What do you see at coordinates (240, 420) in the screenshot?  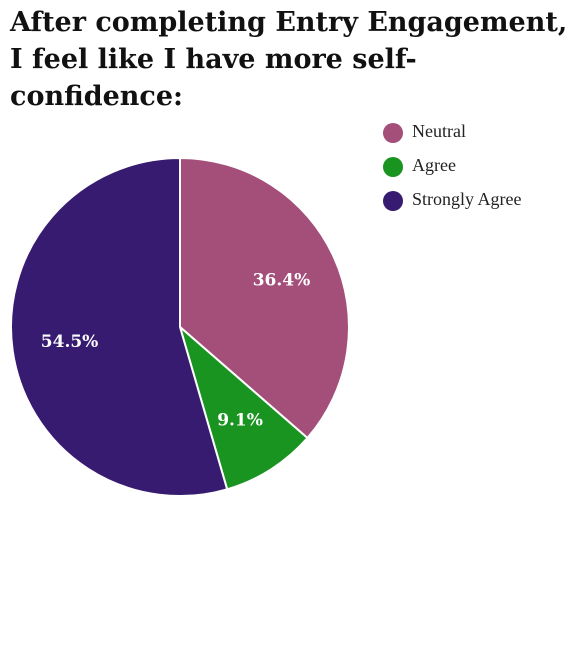 I see `pie-slice-label-agree: 9.1%` at bounding box center [240, 420].